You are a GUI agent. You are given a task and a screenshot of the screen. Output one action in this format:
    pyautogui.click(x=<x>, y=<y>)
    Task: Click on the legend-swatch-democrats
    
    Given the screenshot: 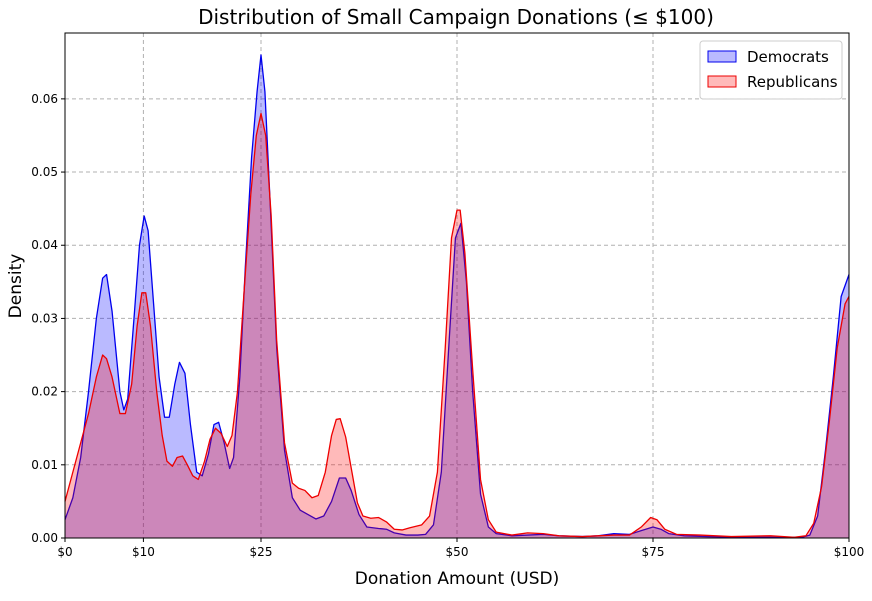 What is the action you would take?
    pyautogui.click(x=722, y=56)
    